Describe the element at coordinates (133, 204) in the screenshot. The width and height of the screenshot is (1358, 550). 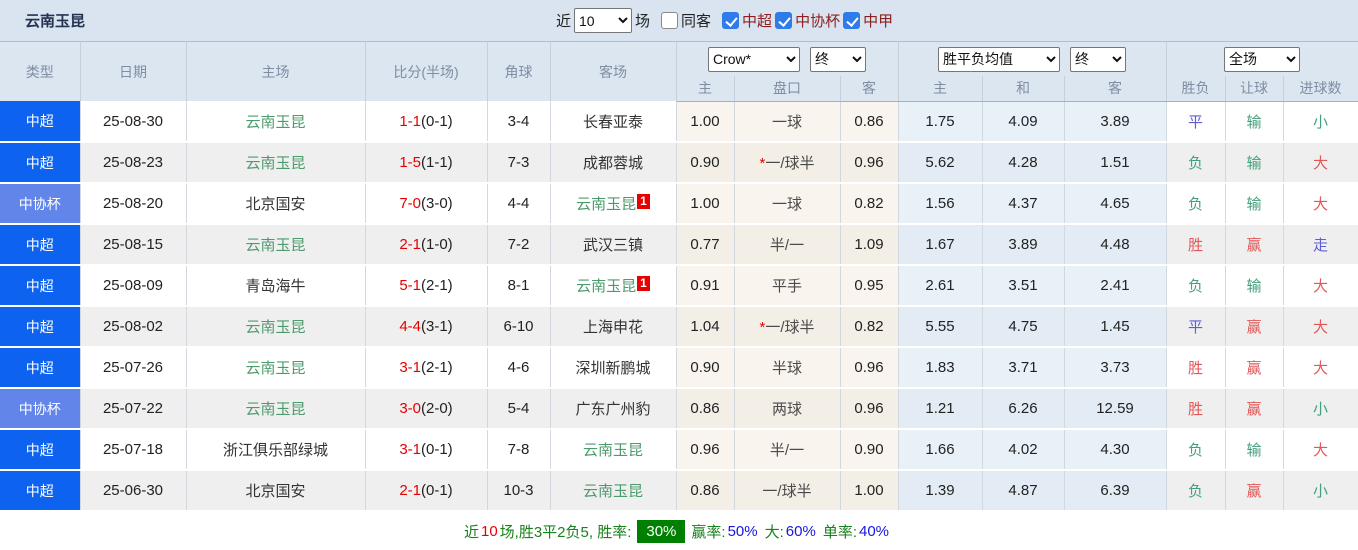
I see `date-cell: 25-08-20` at that location.